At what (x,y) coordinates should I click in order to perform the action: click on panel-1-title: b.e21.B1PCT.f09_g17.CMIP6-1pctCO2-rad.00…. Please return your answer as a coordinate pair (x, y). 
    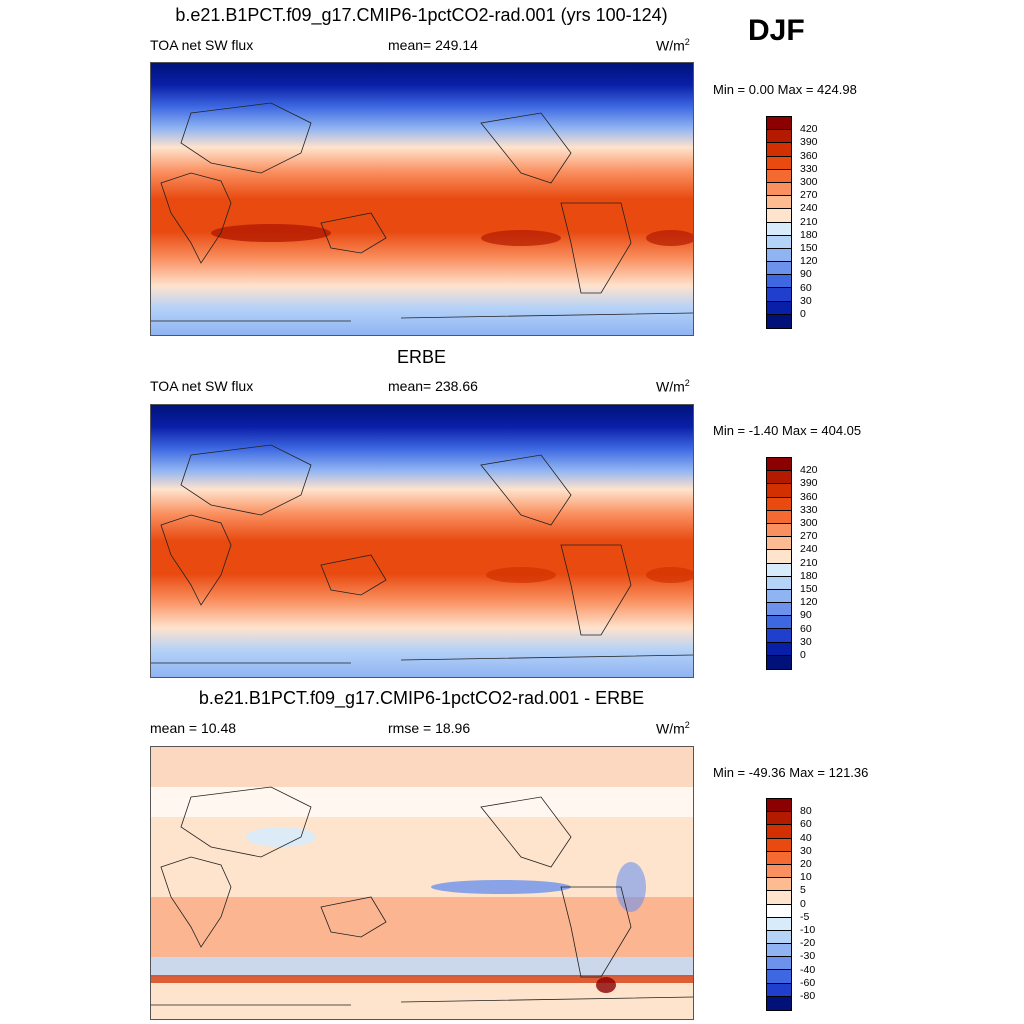
    Looking at the image, I should click on (421, 15).